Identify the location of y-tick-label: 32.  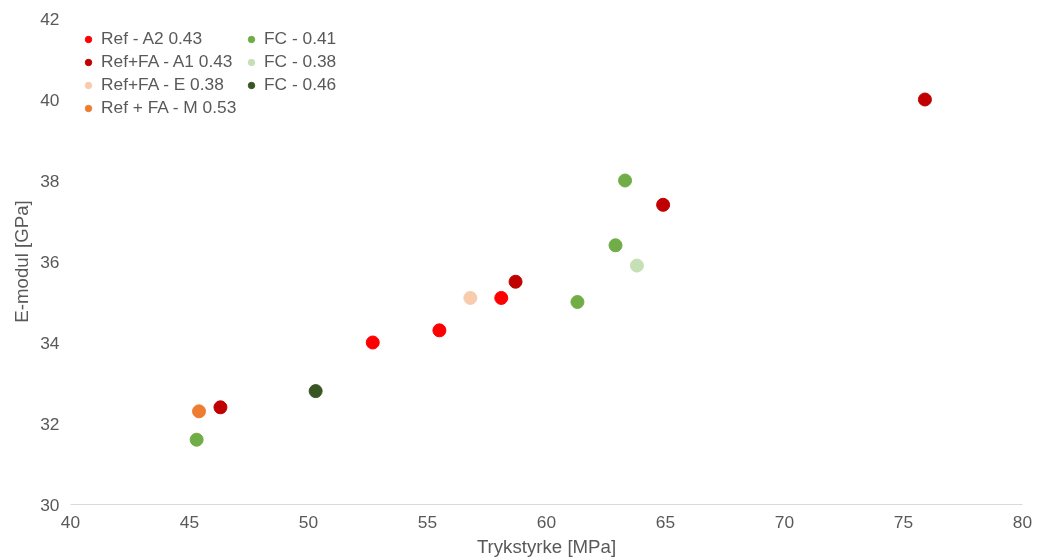
(50, 423).